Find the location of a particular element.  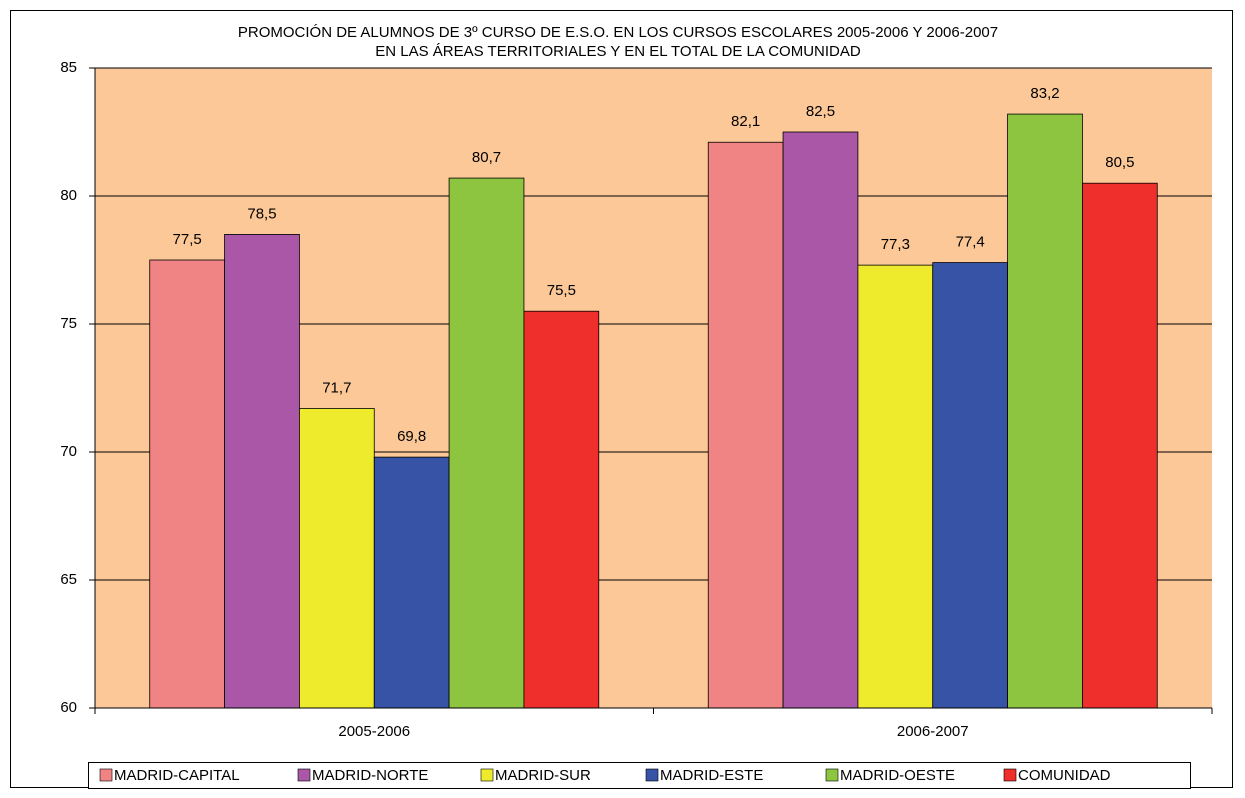

legend-label: MADRID-OESTE is located at coordinates (897, 775).